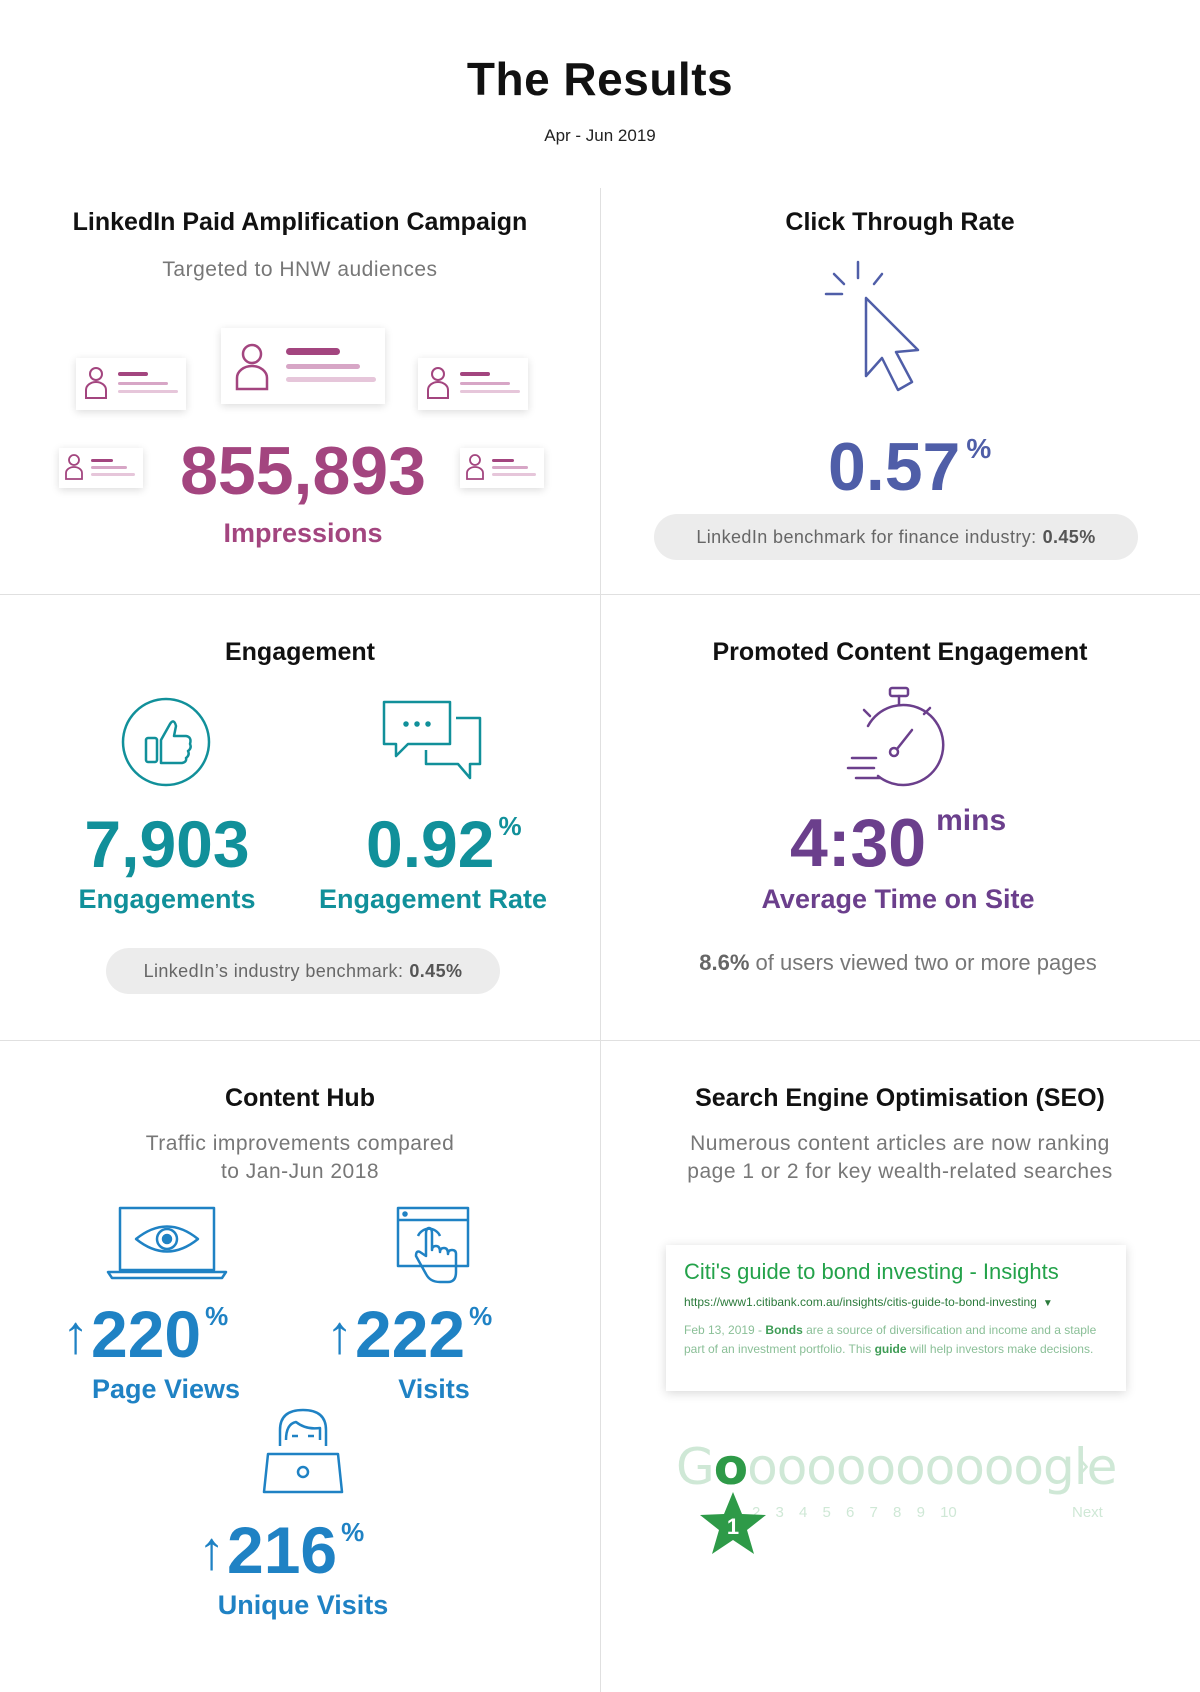 Image resolution: width=1200 pixels, height=1692 pixels. I want to click on time-on-site-label: Average Time on Site, so click(898, 899).